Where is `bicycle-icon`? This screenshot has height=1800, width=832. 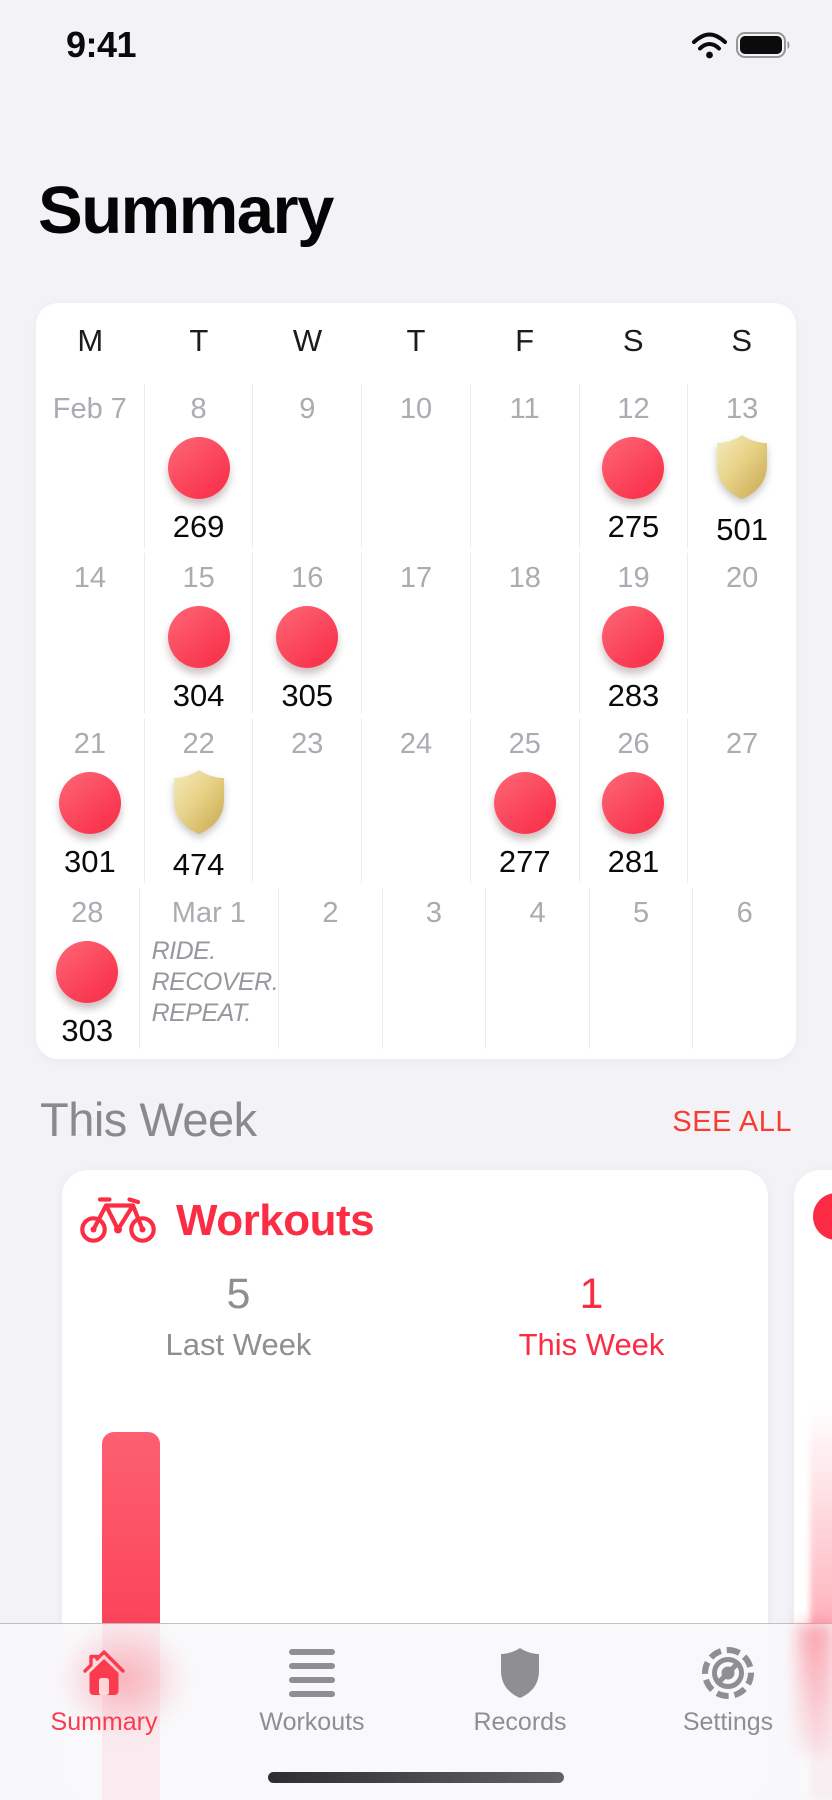 bicycle-icon is located at coordinates (118, 1220).